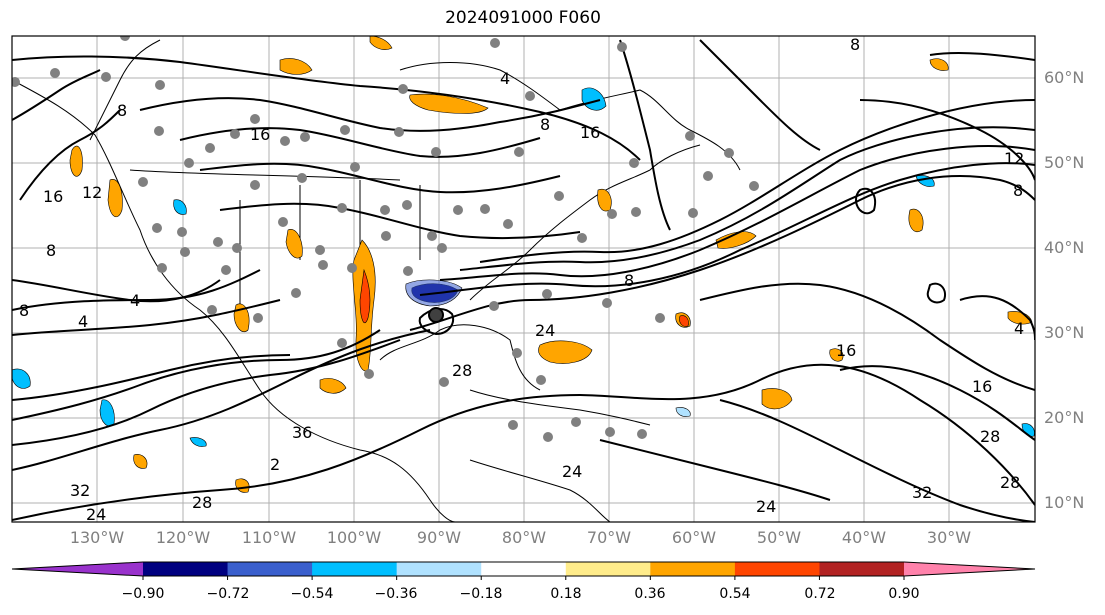 This screenshot has width=1105, height=615. I want to click on lat-label-20n: 20°N, so click(1064, 417).